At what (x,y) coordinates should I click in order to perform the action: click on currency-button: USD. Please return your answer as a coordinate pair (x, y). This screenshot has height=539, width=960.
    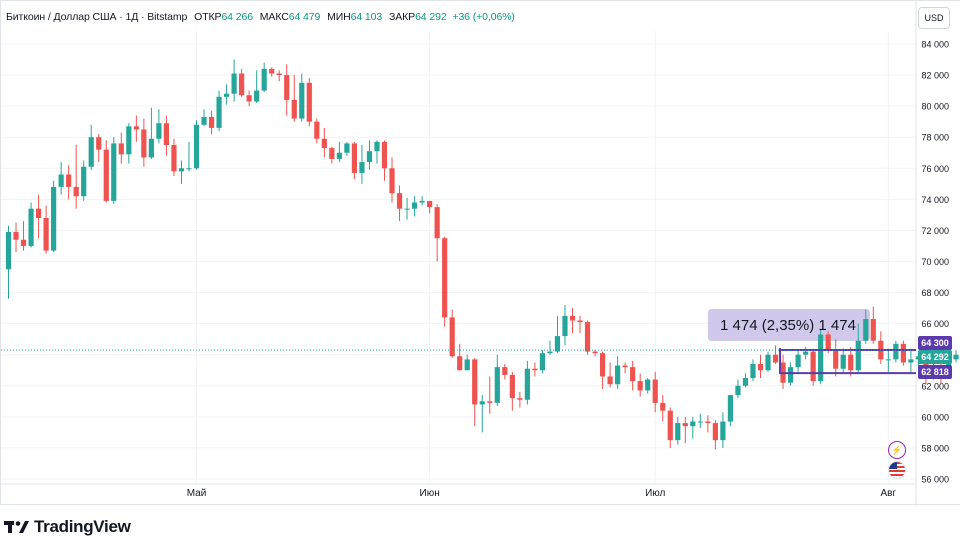
    Looking at the image, I should click on (934, 18).